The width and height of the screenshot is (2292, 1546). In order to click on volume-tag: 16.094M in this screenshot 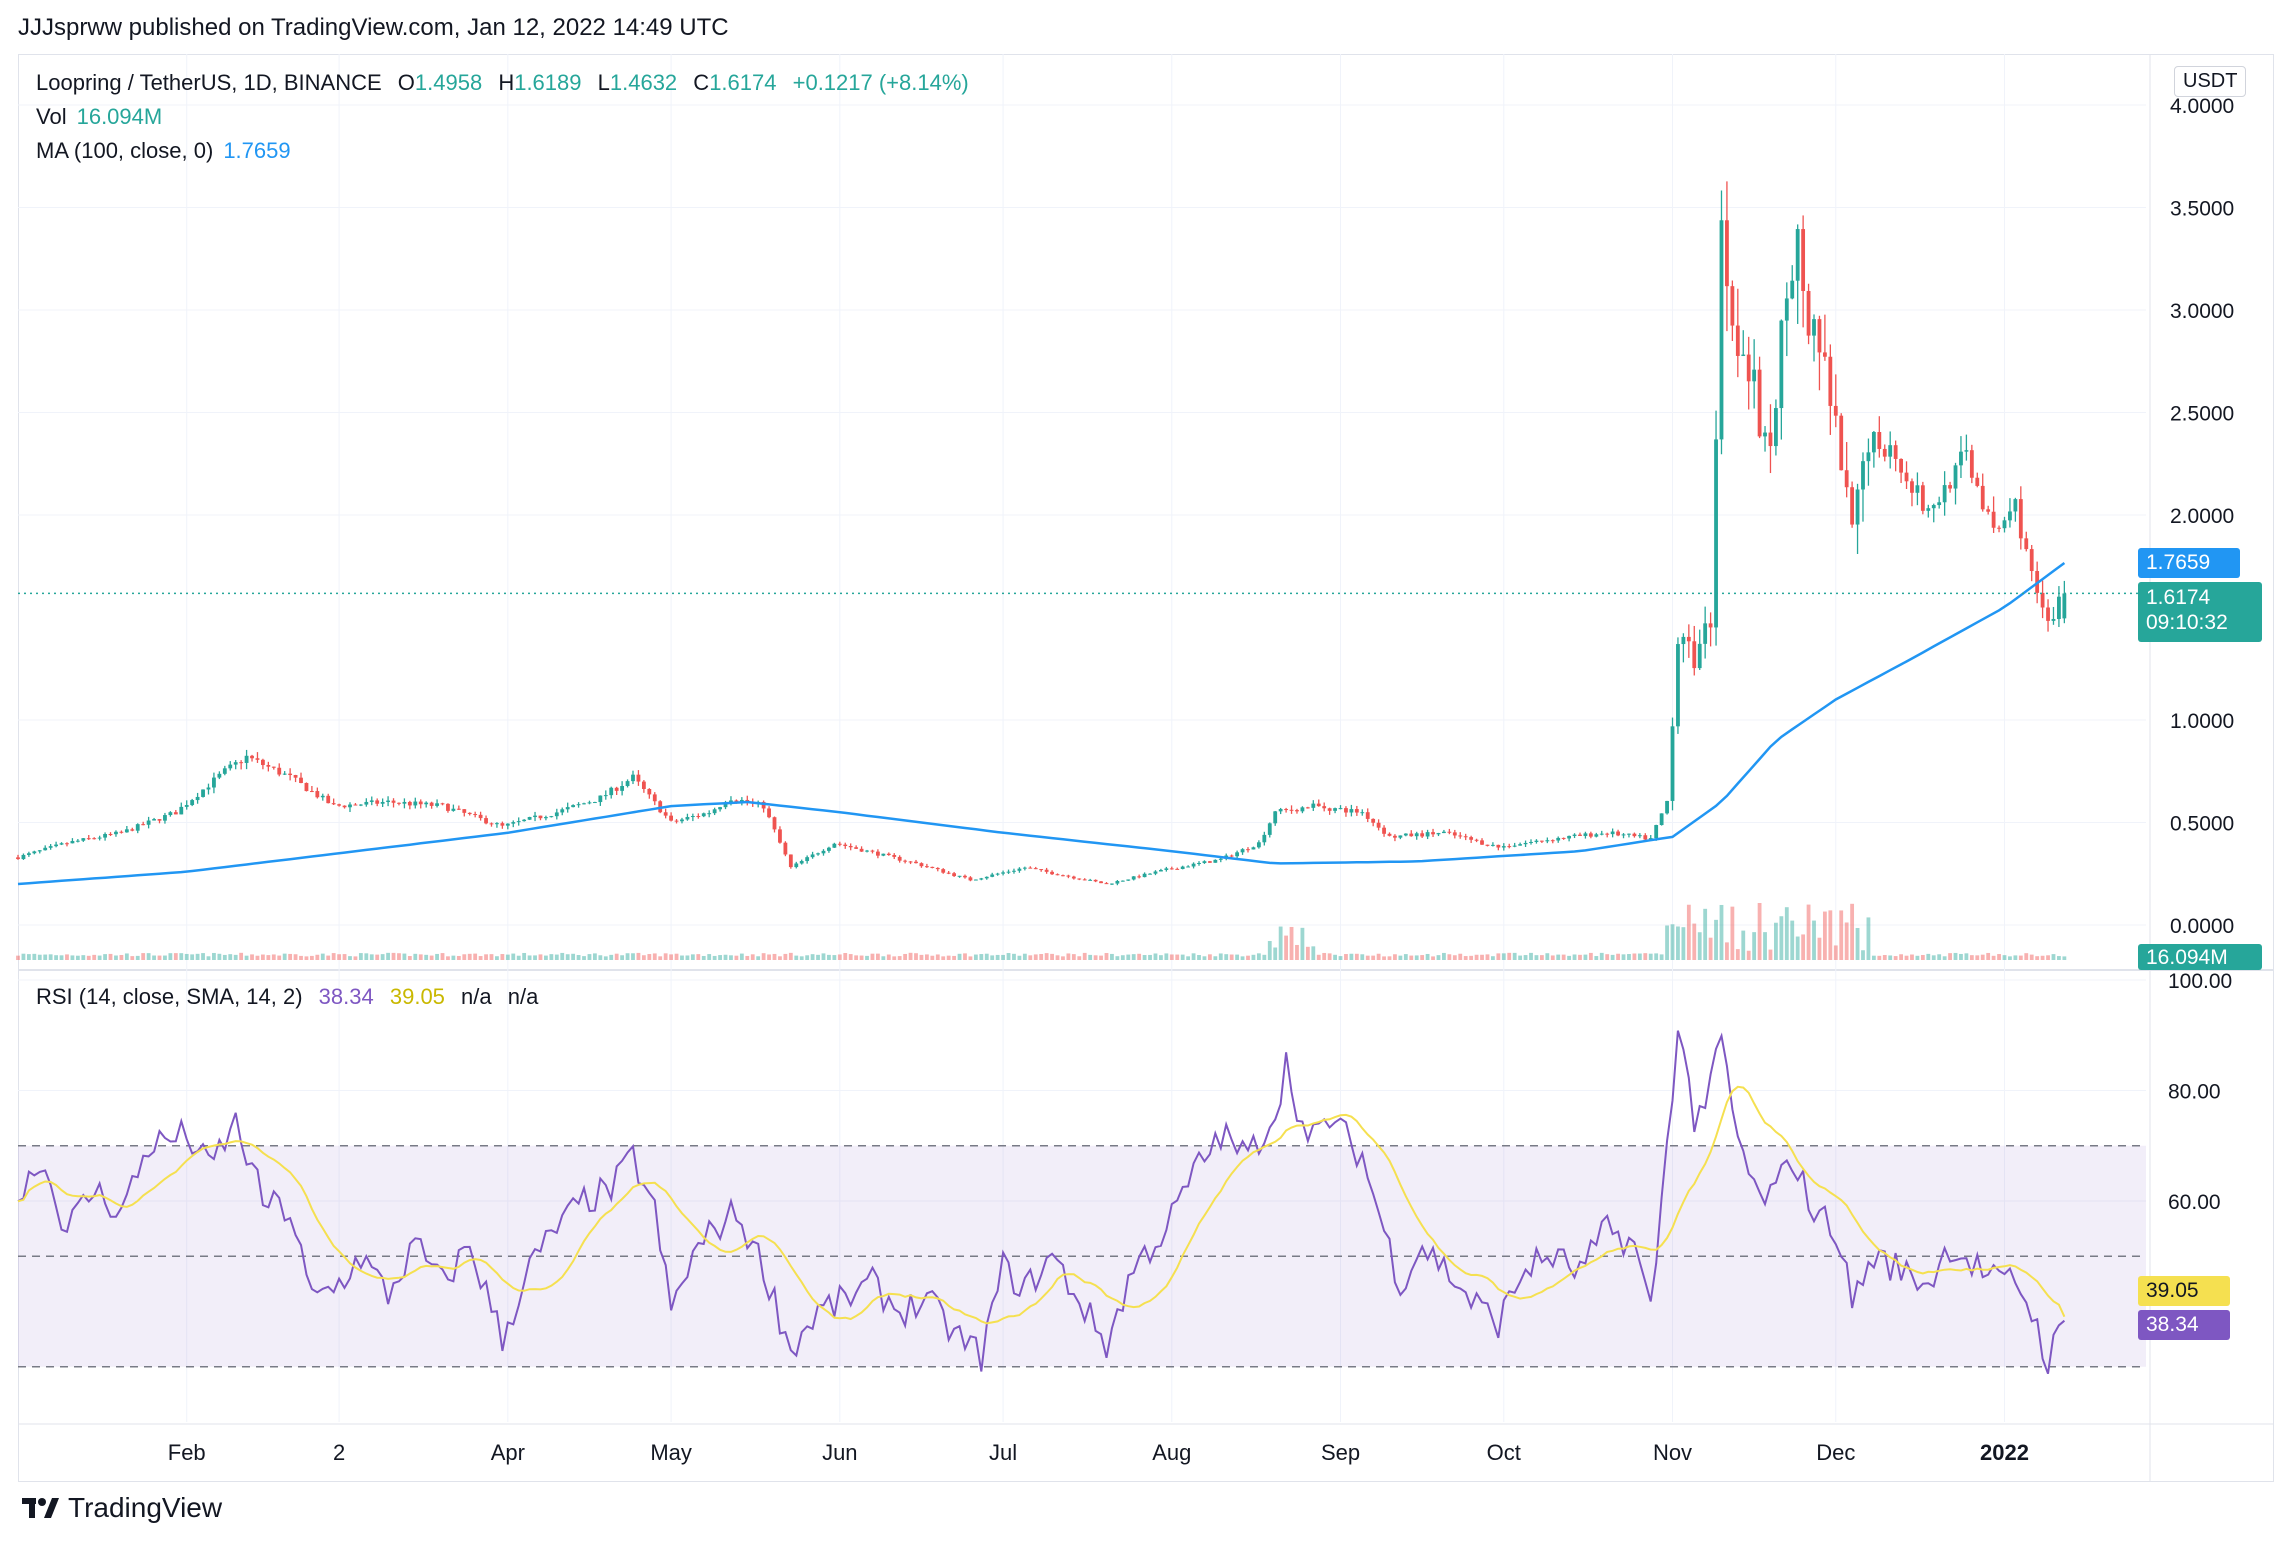, I will do `click(2200, 957)`.